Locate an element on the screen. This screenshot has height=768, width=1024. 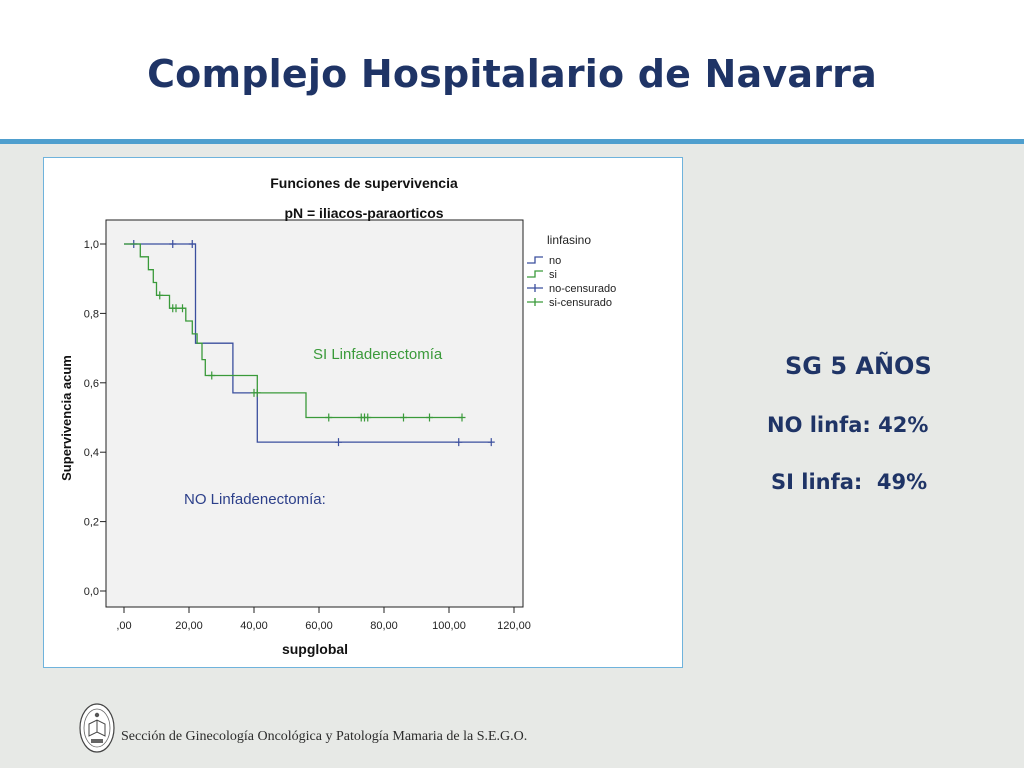
series-line-si is located at coordinates (293, 331).